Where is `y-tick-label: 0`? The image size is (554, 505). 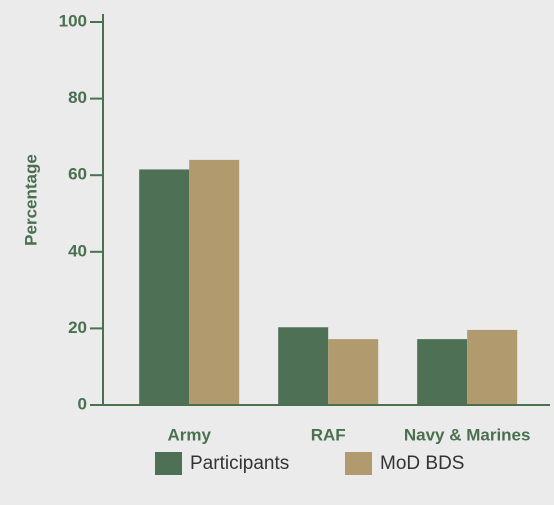 y-tick-label: 0 is located at coordinates (82, 403).